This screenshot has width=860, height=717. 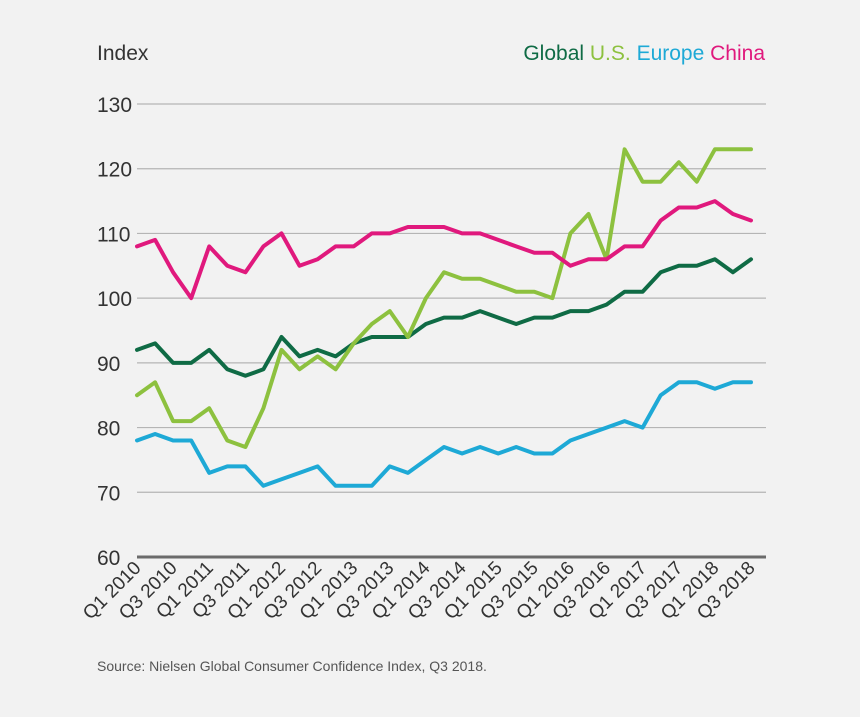 I want to click on y-tick-label: 70, so click(x=108, y=493).